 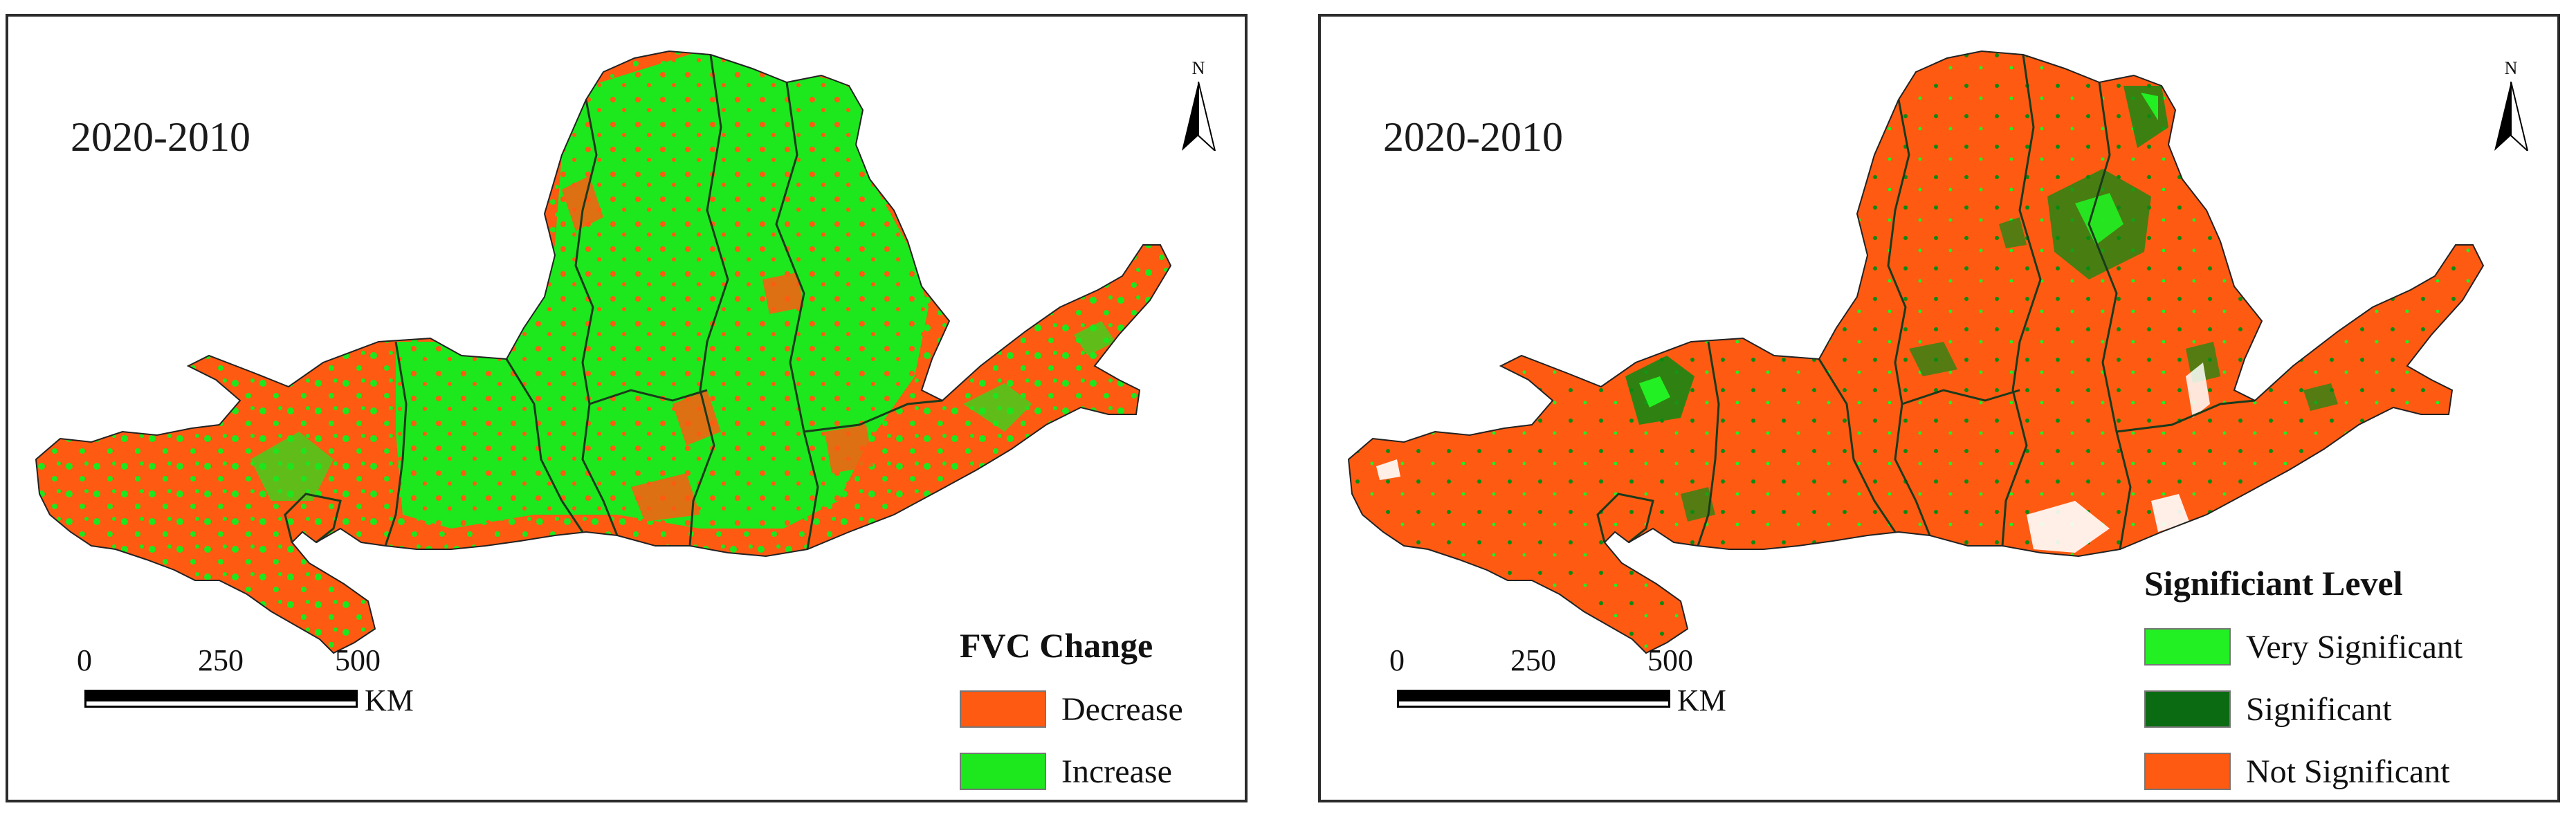 I want to click on legend-title: Significiant Level, so click(x=2273, y=583).